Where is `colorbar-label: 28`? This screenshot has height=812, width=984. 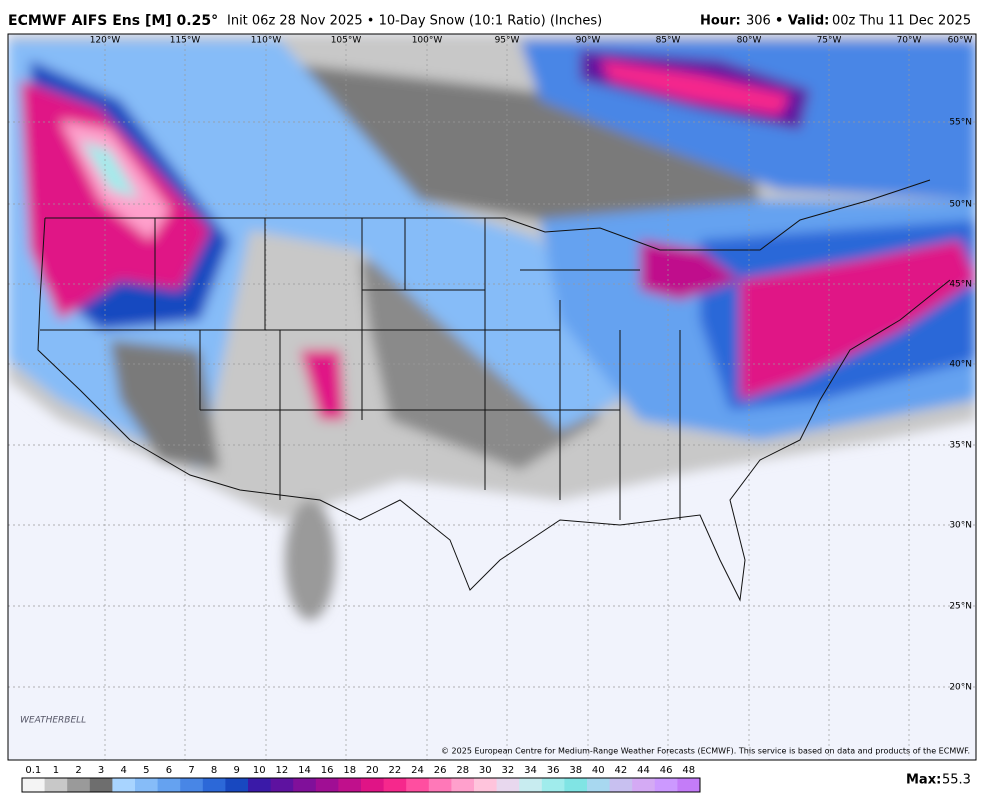 colorbar-label: 28 is located at coordinates (462, 770).